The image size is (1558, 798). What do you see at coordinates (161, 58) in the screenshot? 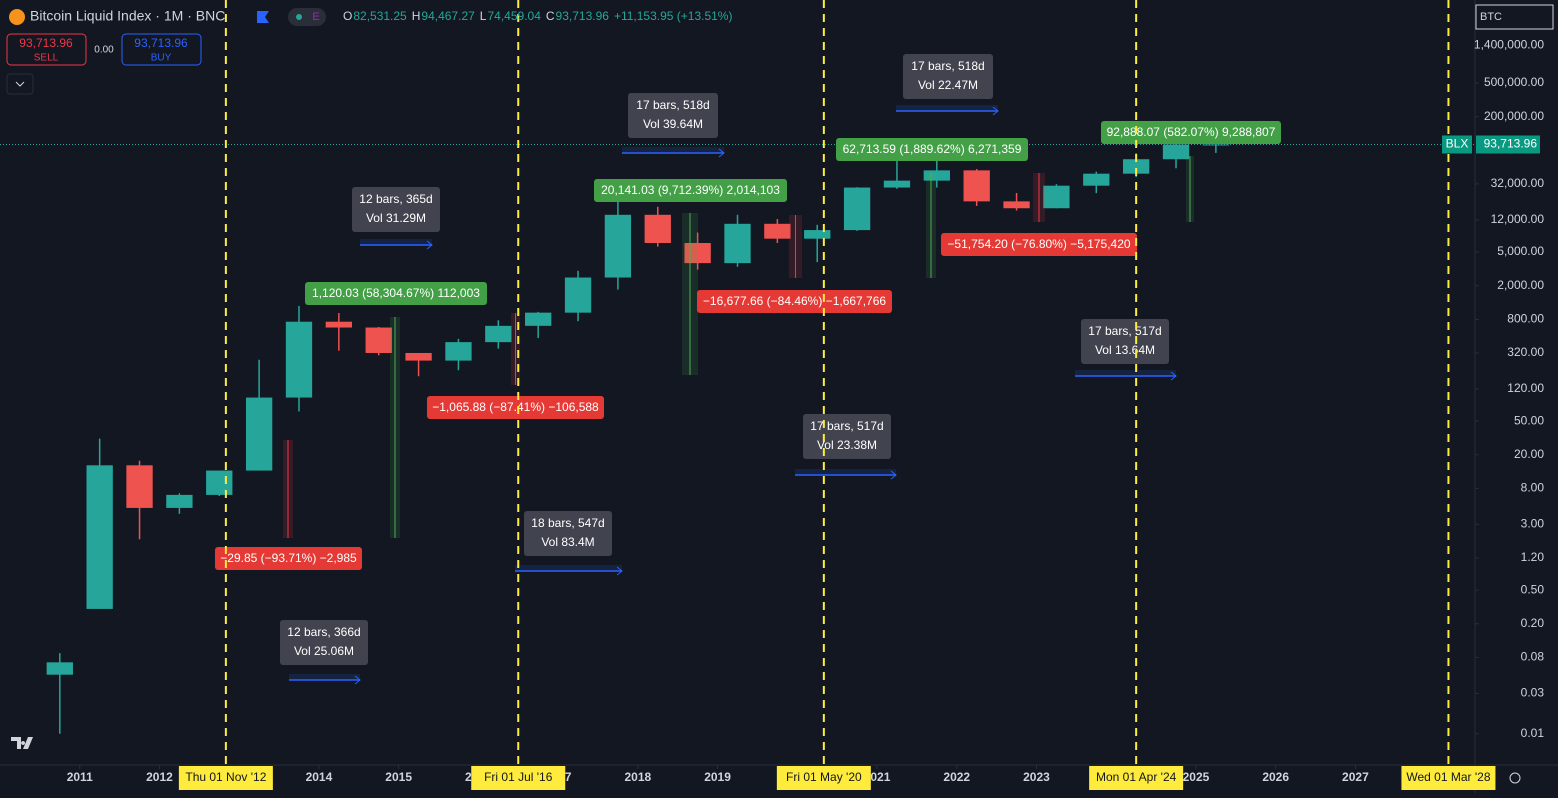
I see `buy-label: BUY` at bounding box center [161, 58].